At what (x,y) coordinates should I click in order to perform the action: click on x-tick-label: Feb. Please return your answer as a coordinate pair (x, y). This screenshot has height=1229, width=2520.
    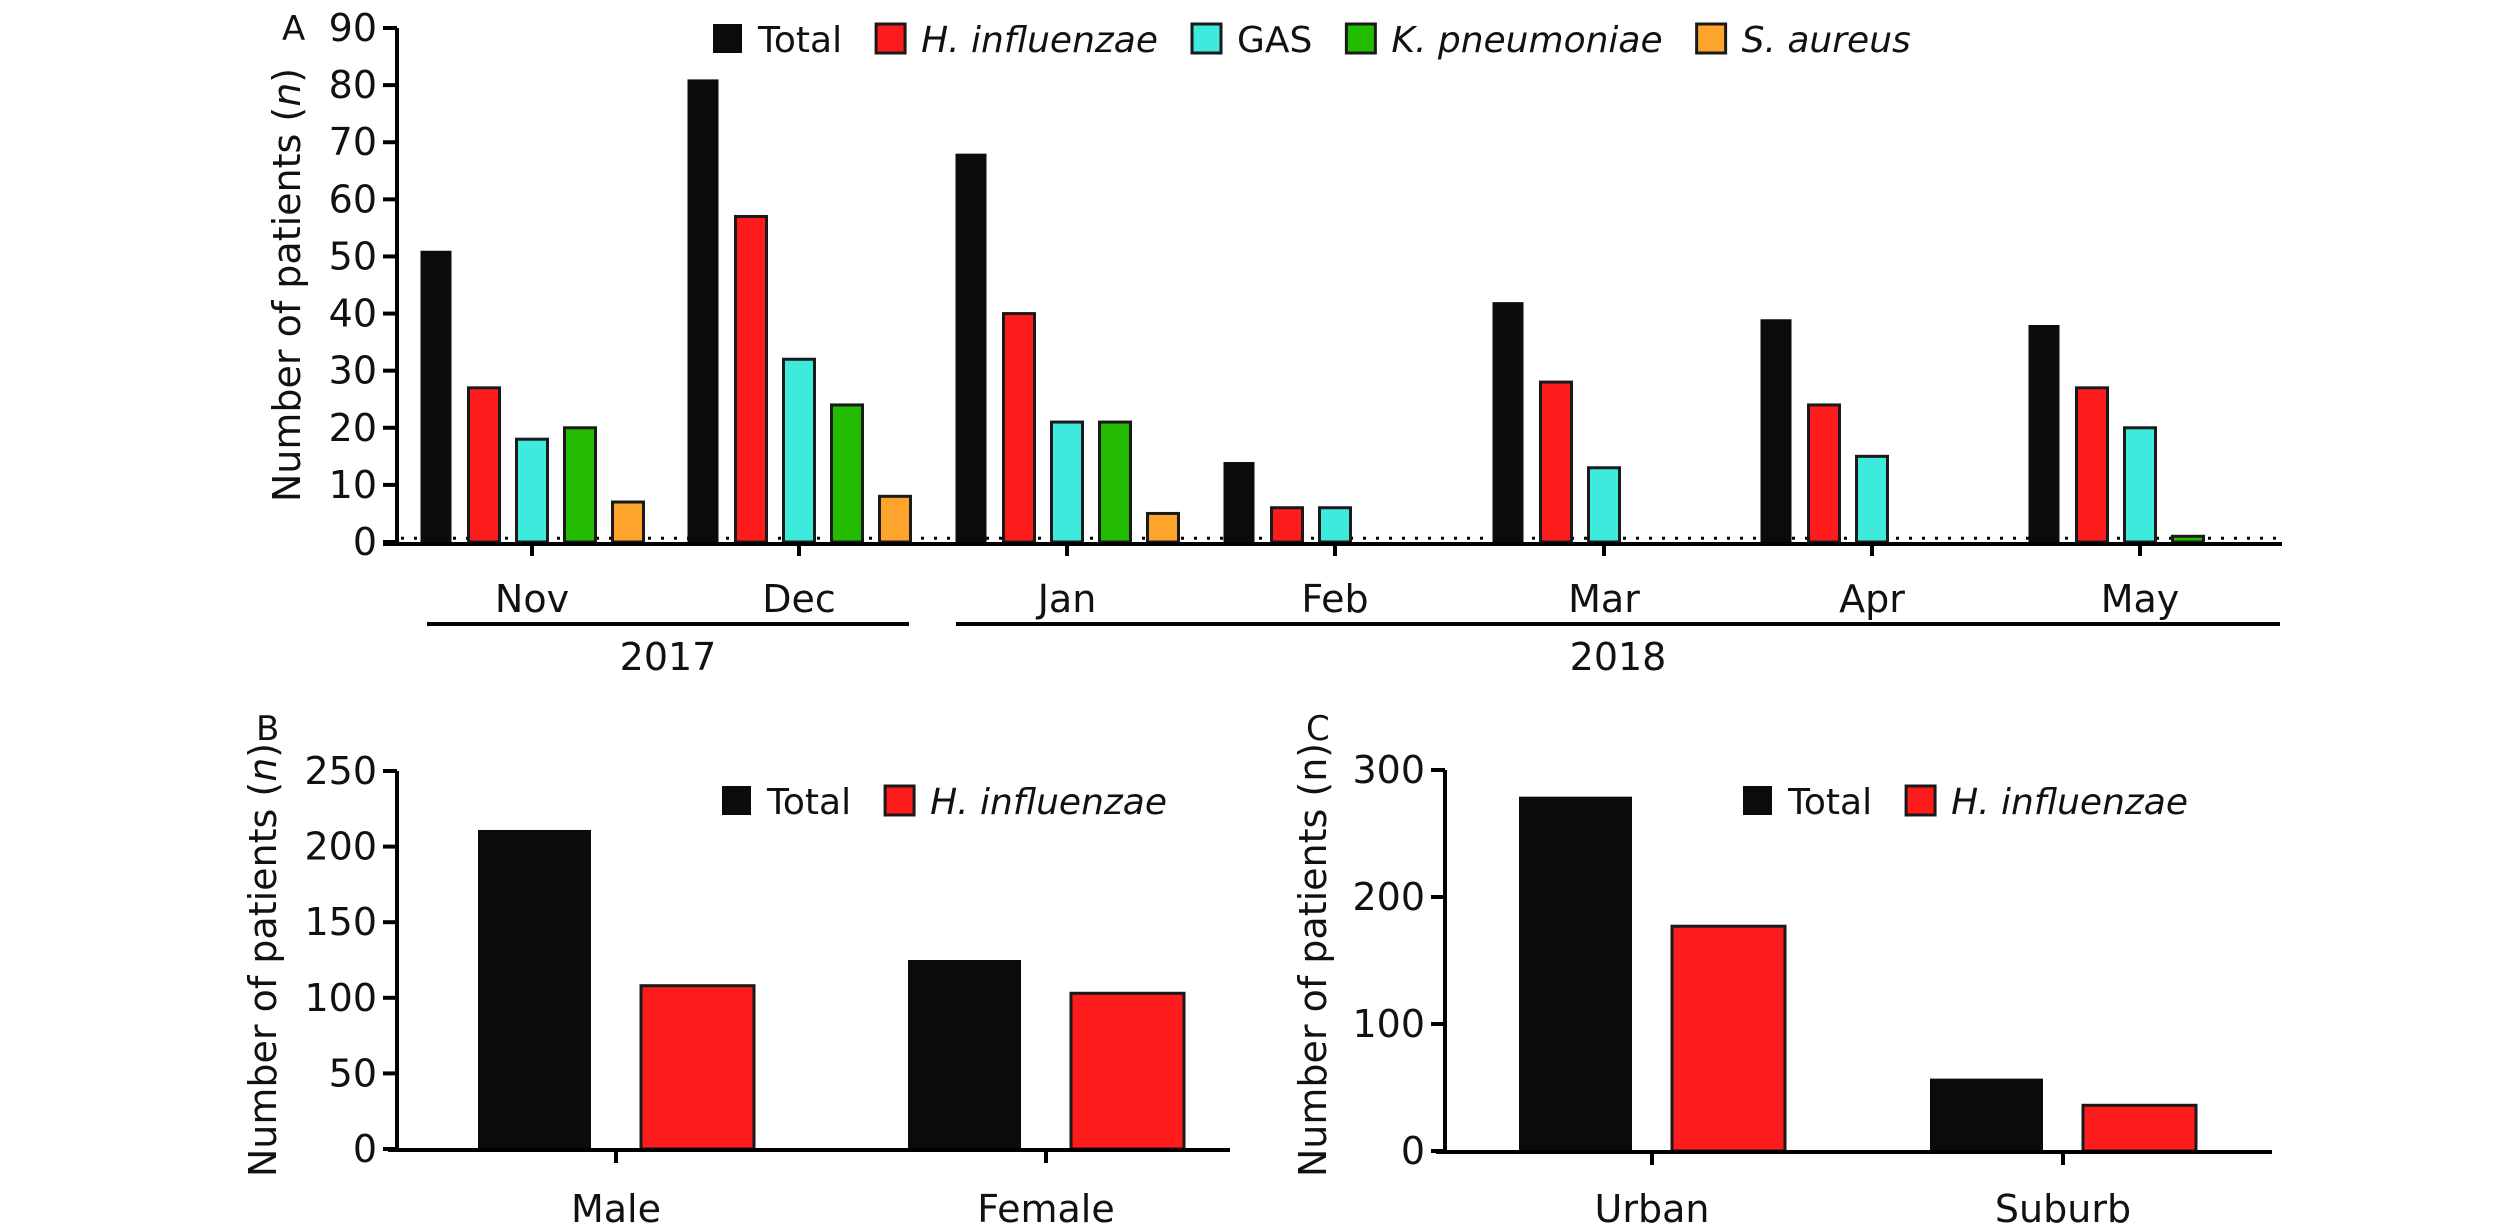
    Looking at the image, I should click on (1334, 599).